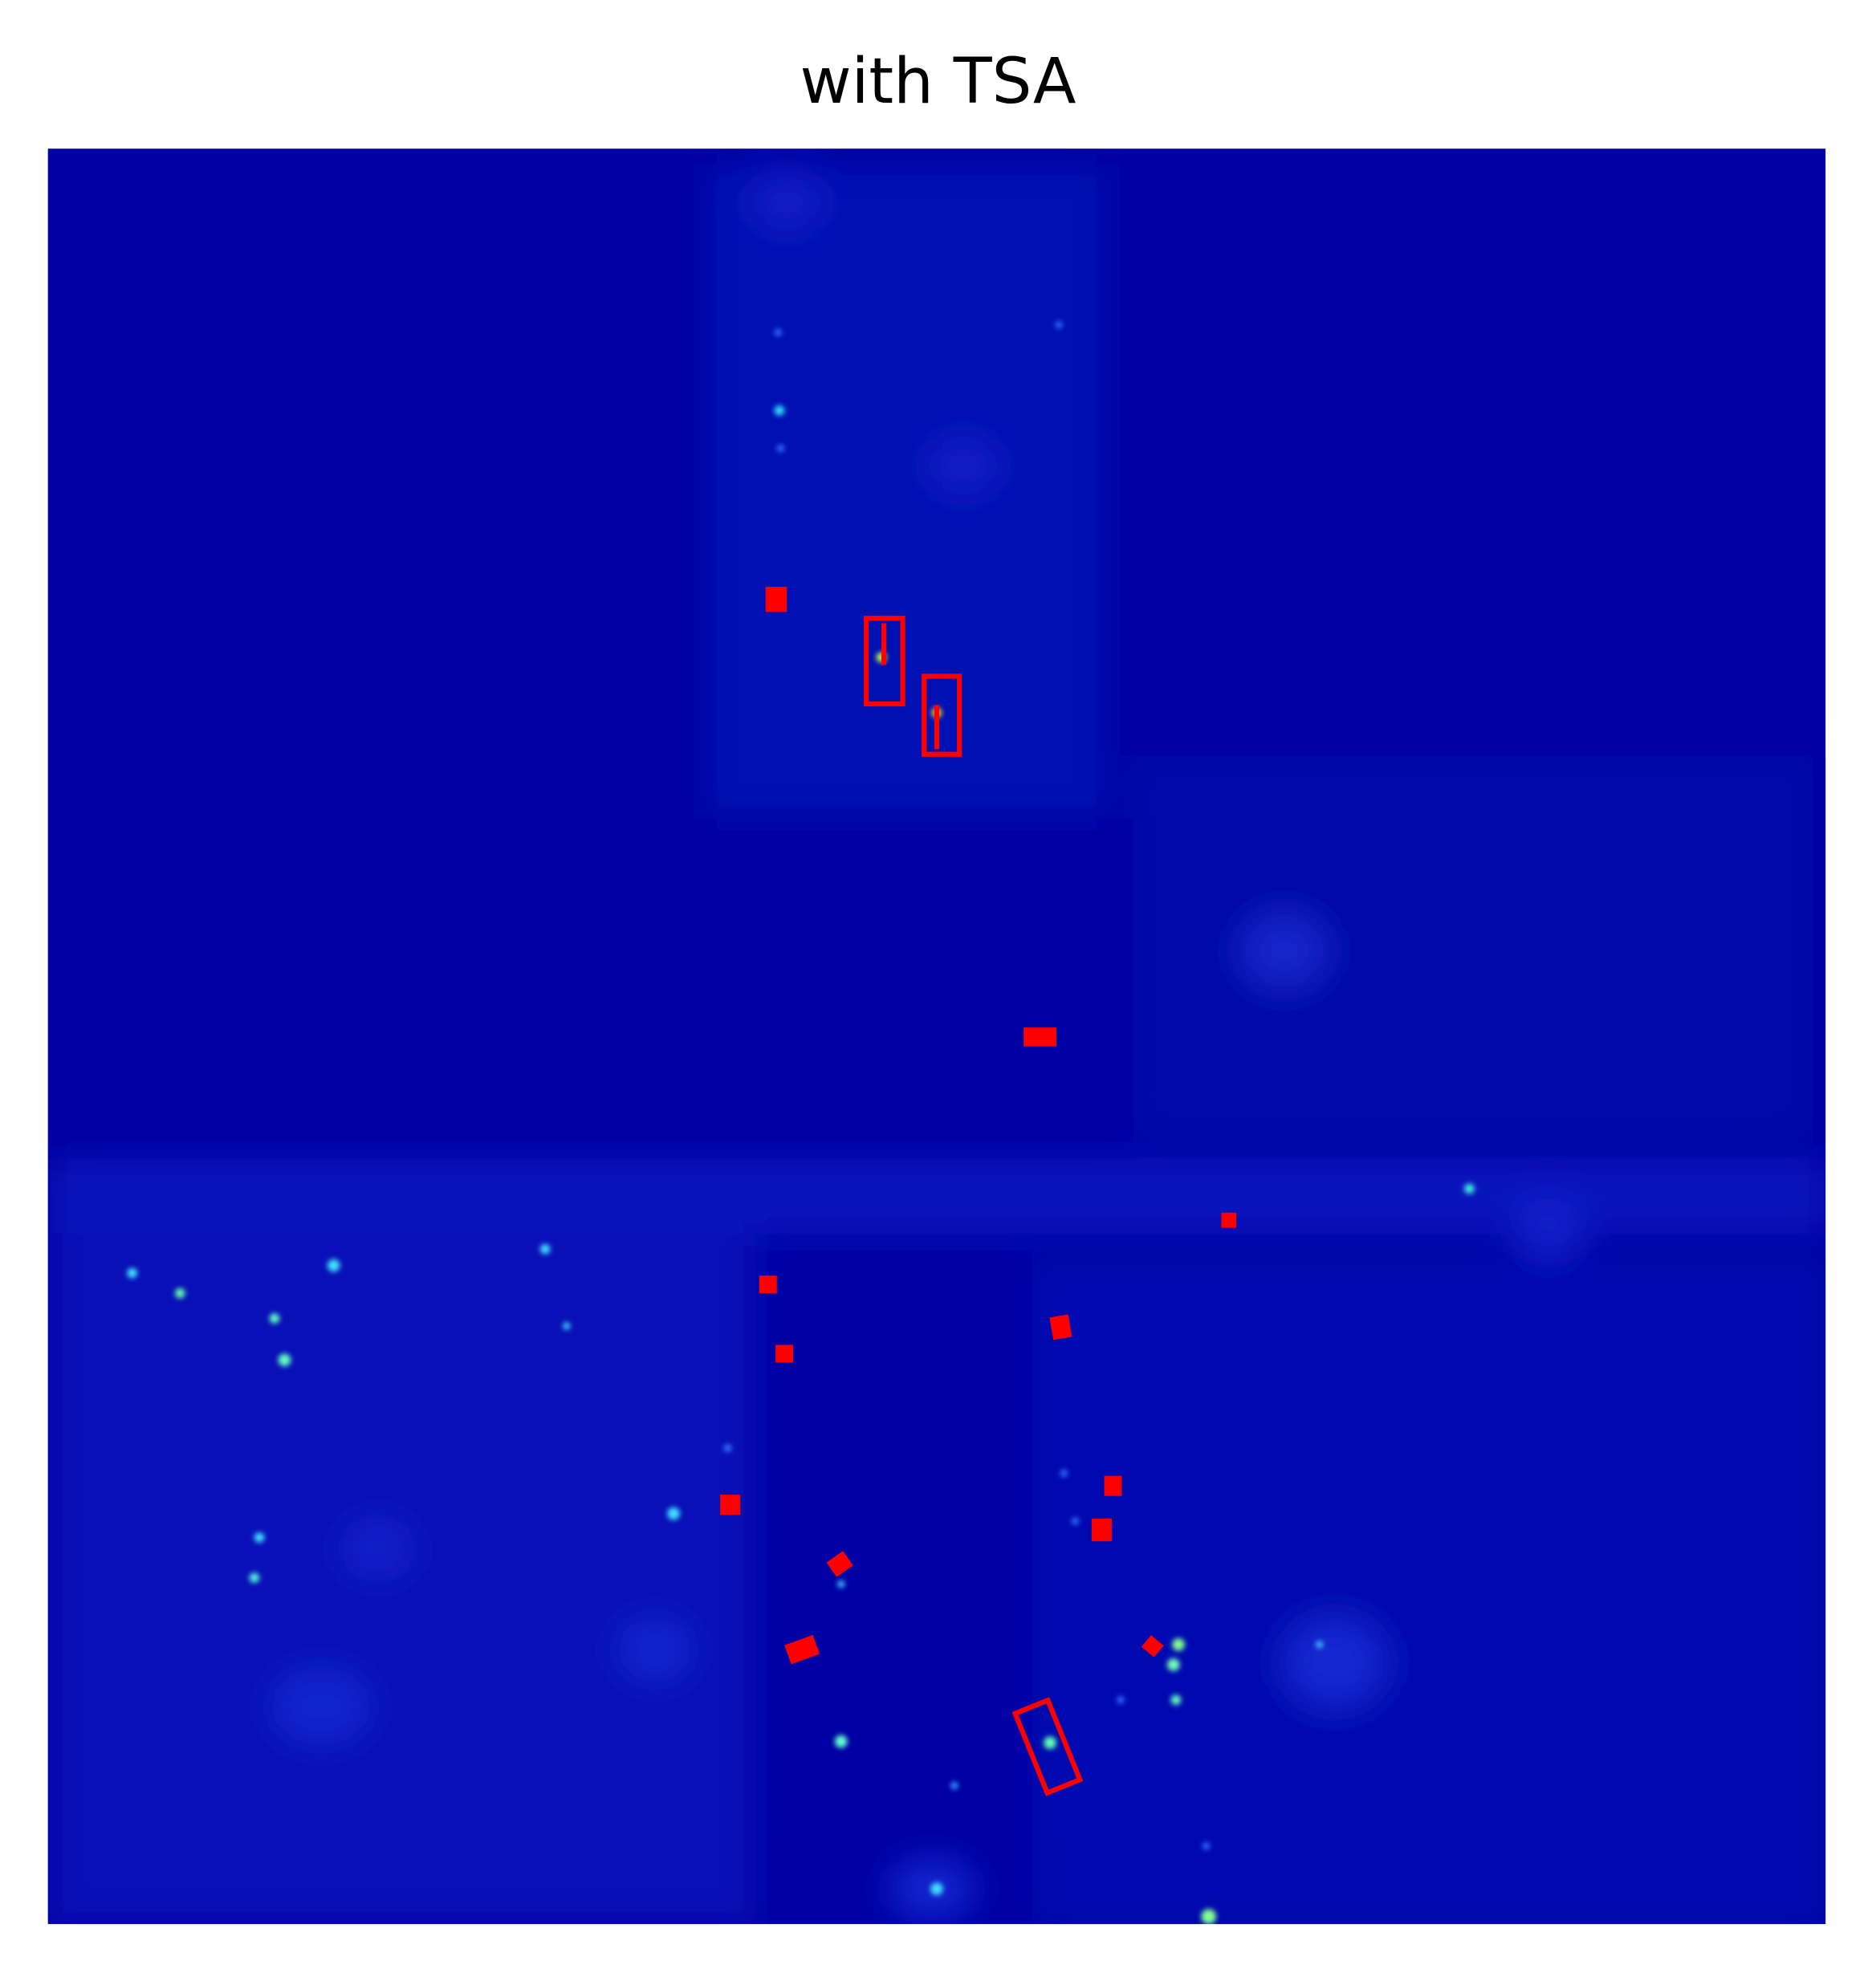 The image size is (1876, 1977). Describe the element at coordinates (973, 1206) in the screenshot. I see `detection-boxes` at that location.